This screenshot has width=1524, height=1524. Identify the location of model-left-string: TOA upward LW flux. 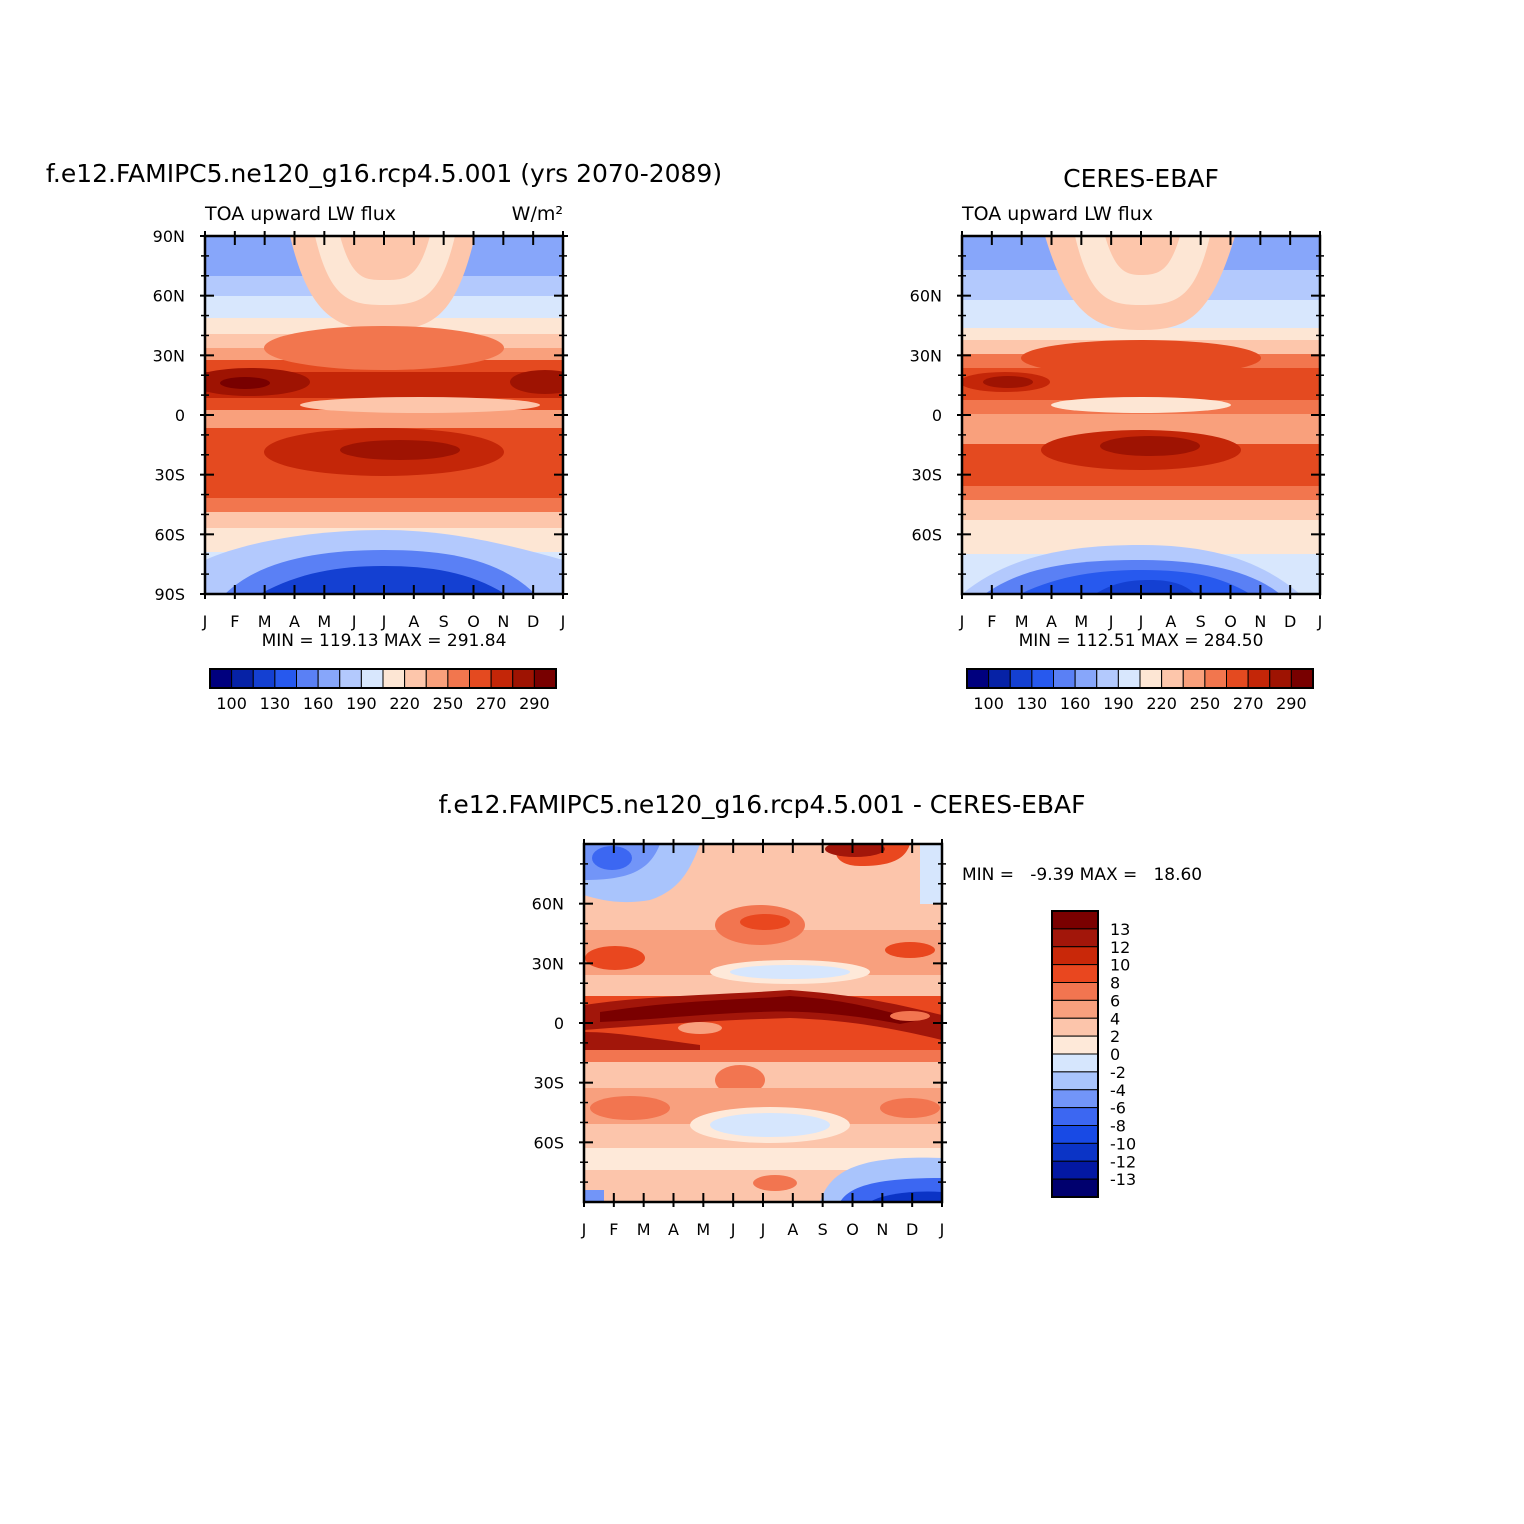
(300, 214).